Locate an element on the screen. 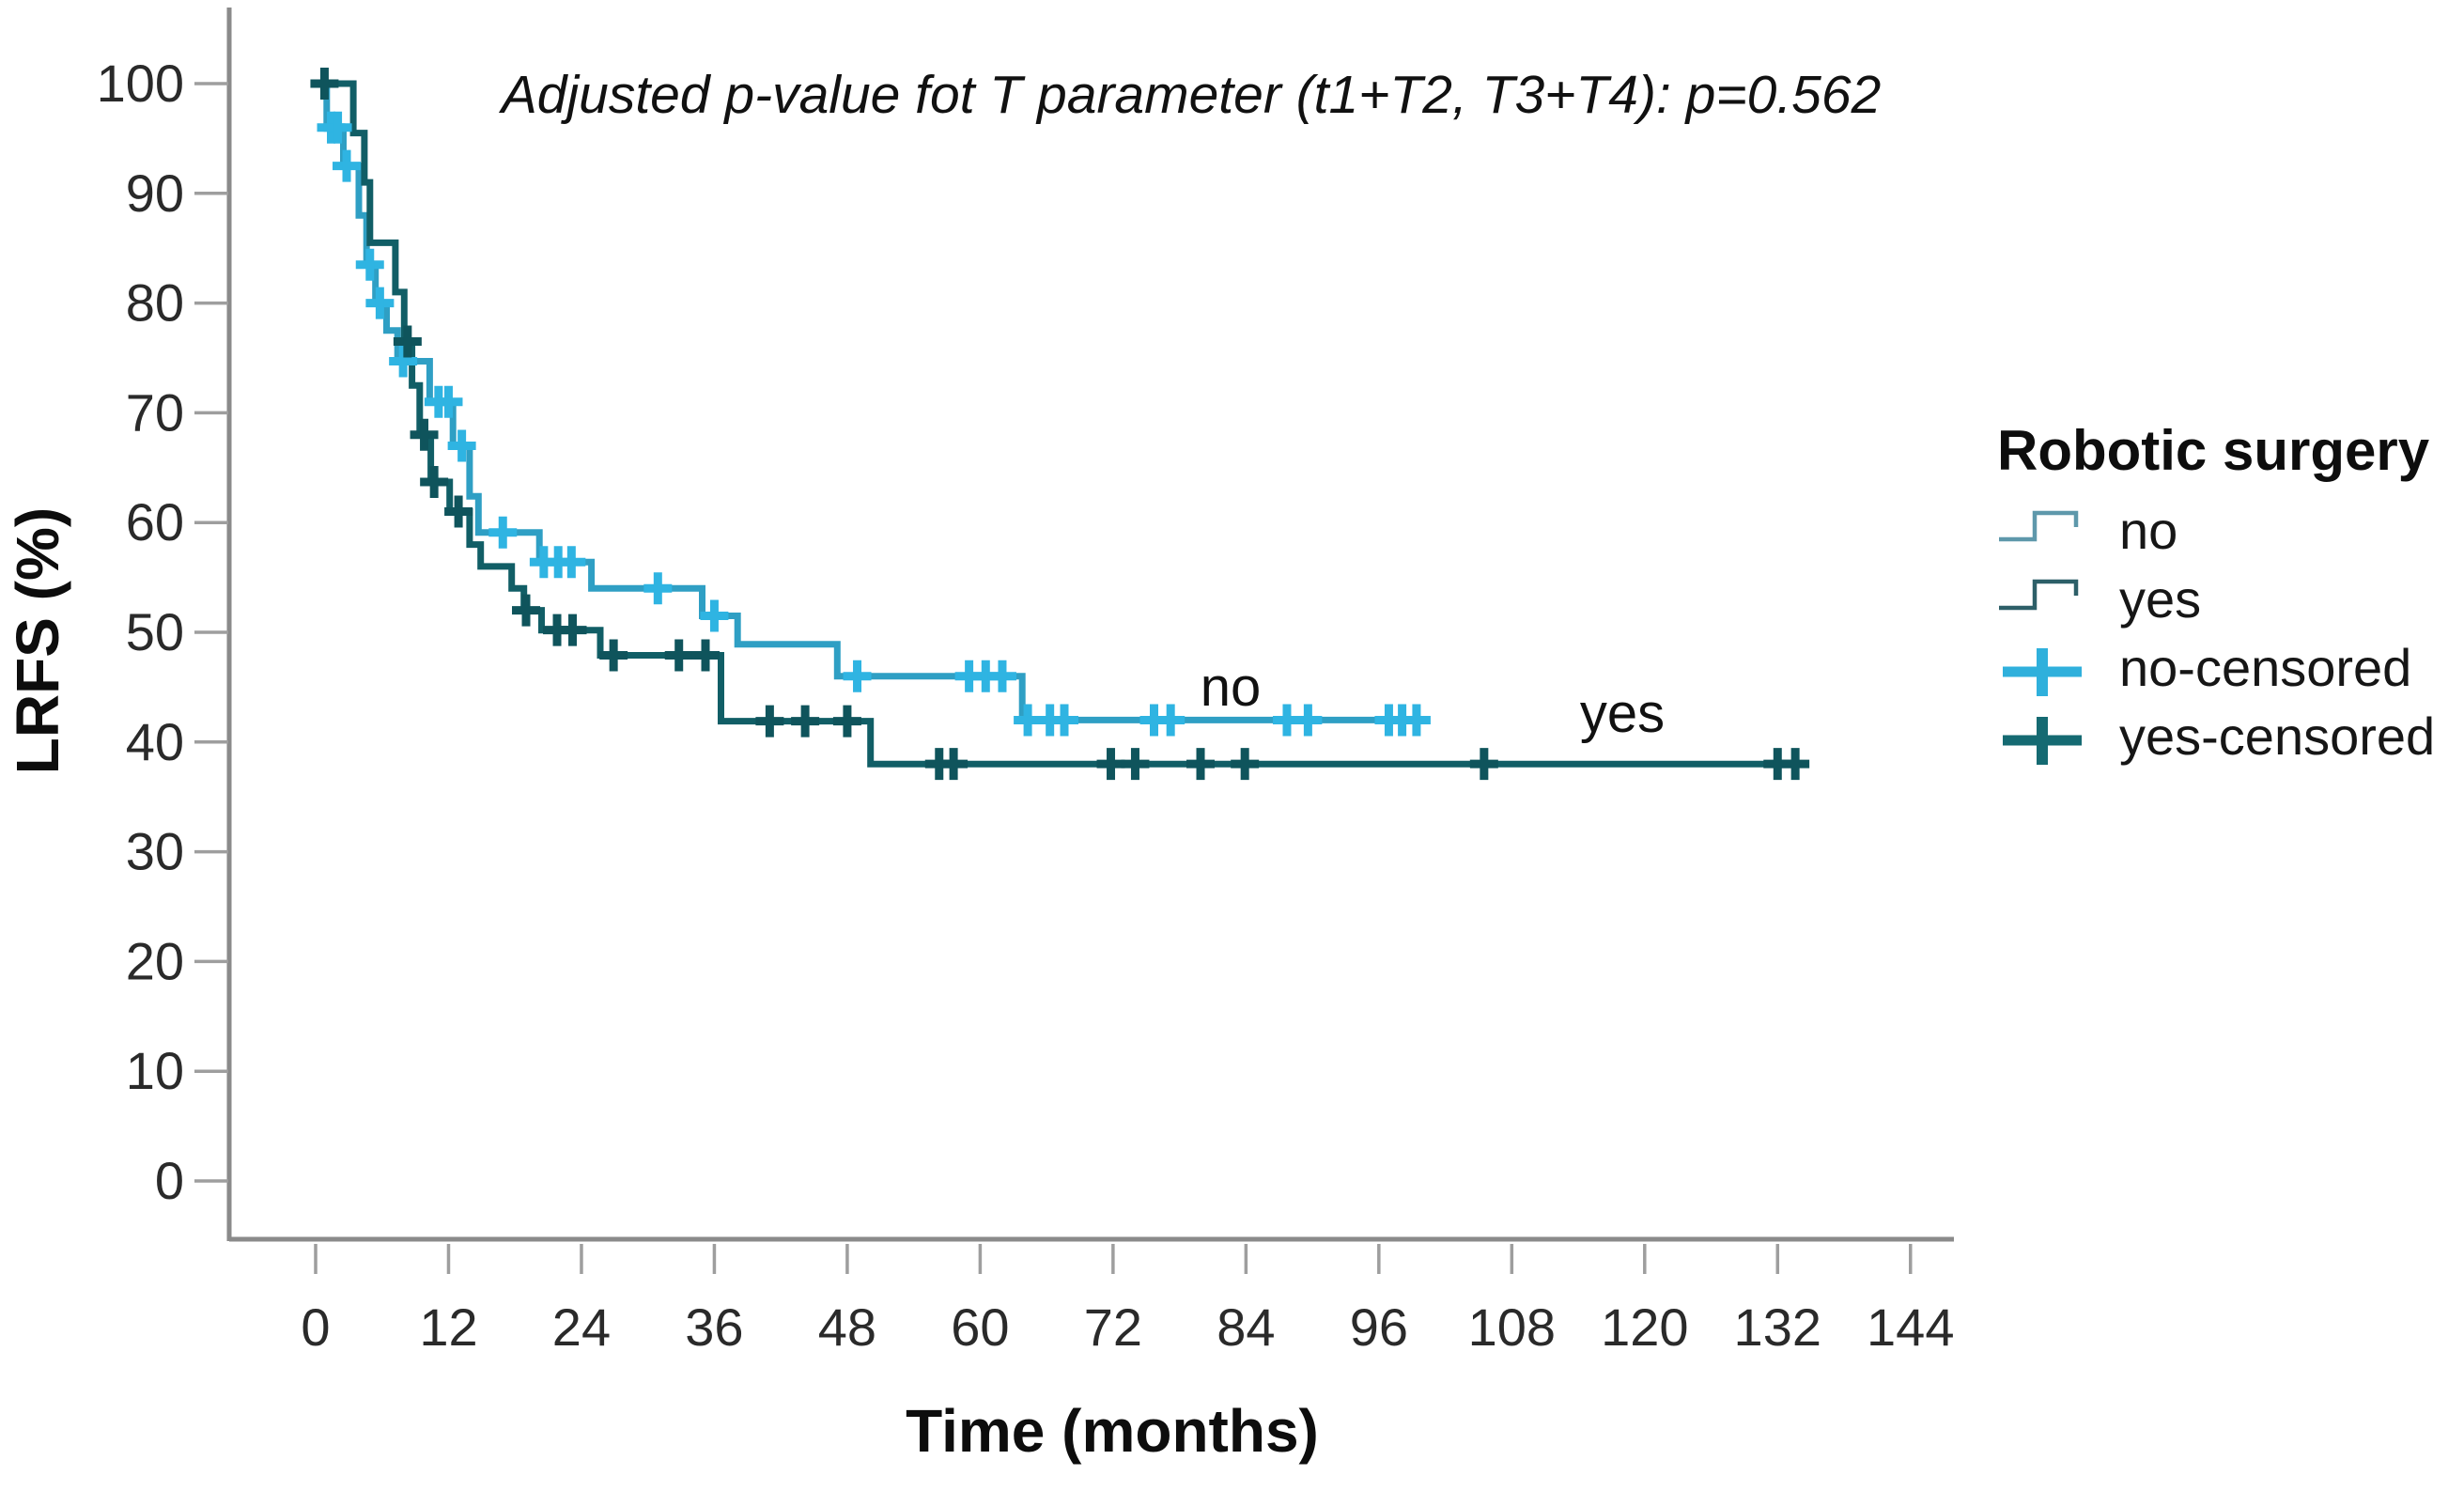 The width and height of the screenshot is (2464, 1491). x-axis-ticks: 0 12 24 36 48 60 72 84 96 108 120 132 144 is located at coordinates (1127, 1300).